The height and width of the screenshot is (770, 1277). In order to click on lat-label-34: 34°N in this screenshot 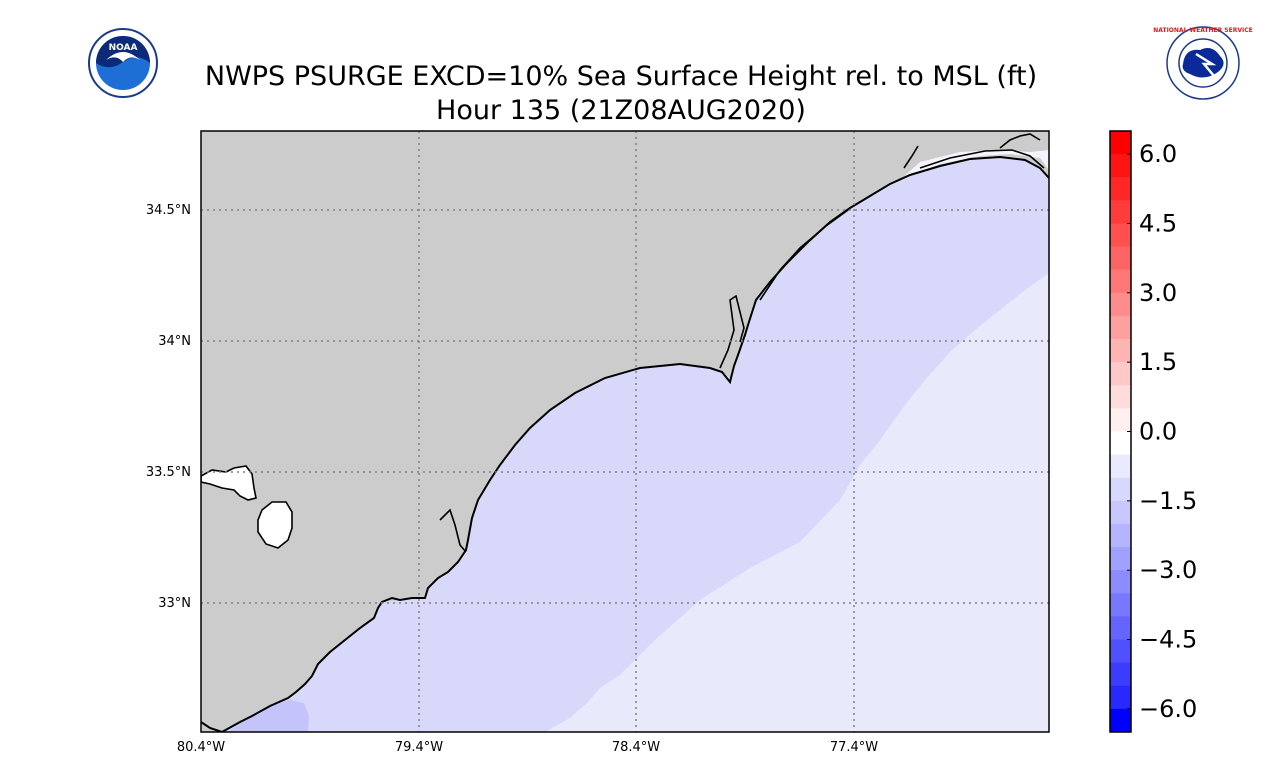, I will do `click(174, 341)`.